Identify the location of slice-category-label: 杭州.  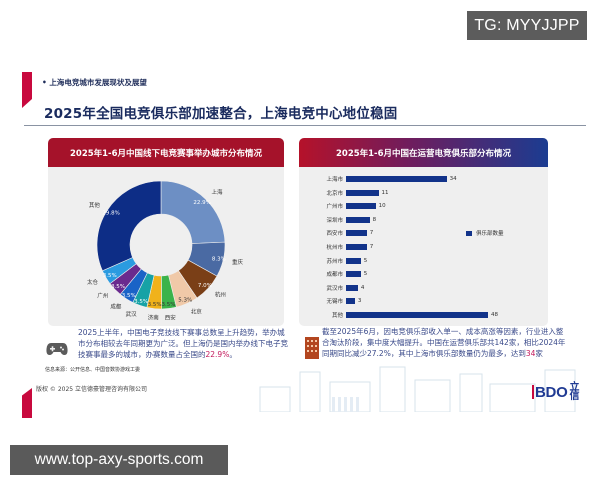
(220, 294).